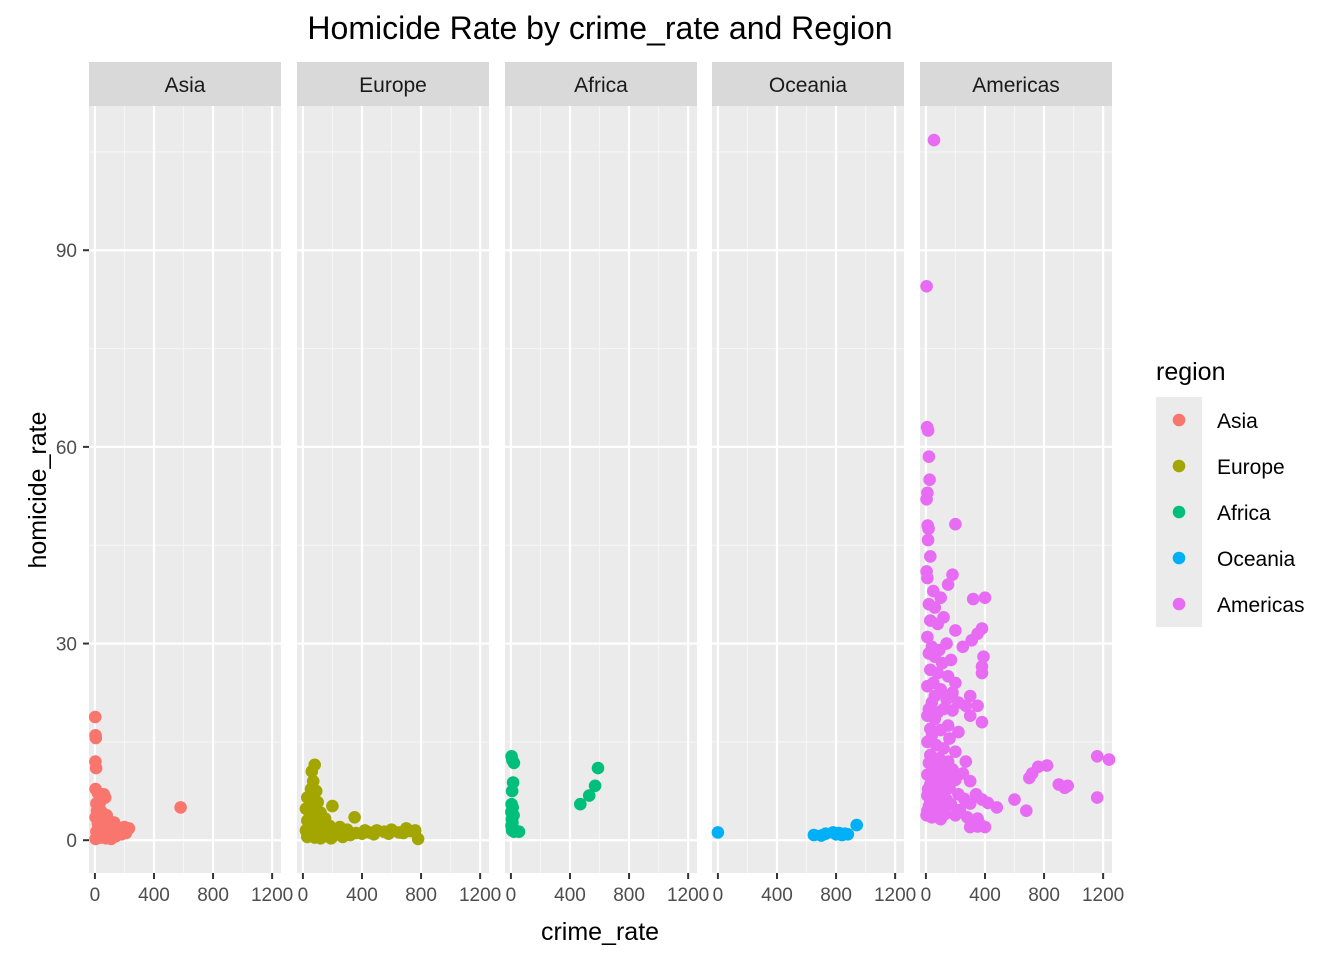 This screenshot has width=1344, height=960. What do you see at coordinates (1238, 605) in the screenshot?
I see `legend-item-americas: Americas` at bounding box center [1238, 605].